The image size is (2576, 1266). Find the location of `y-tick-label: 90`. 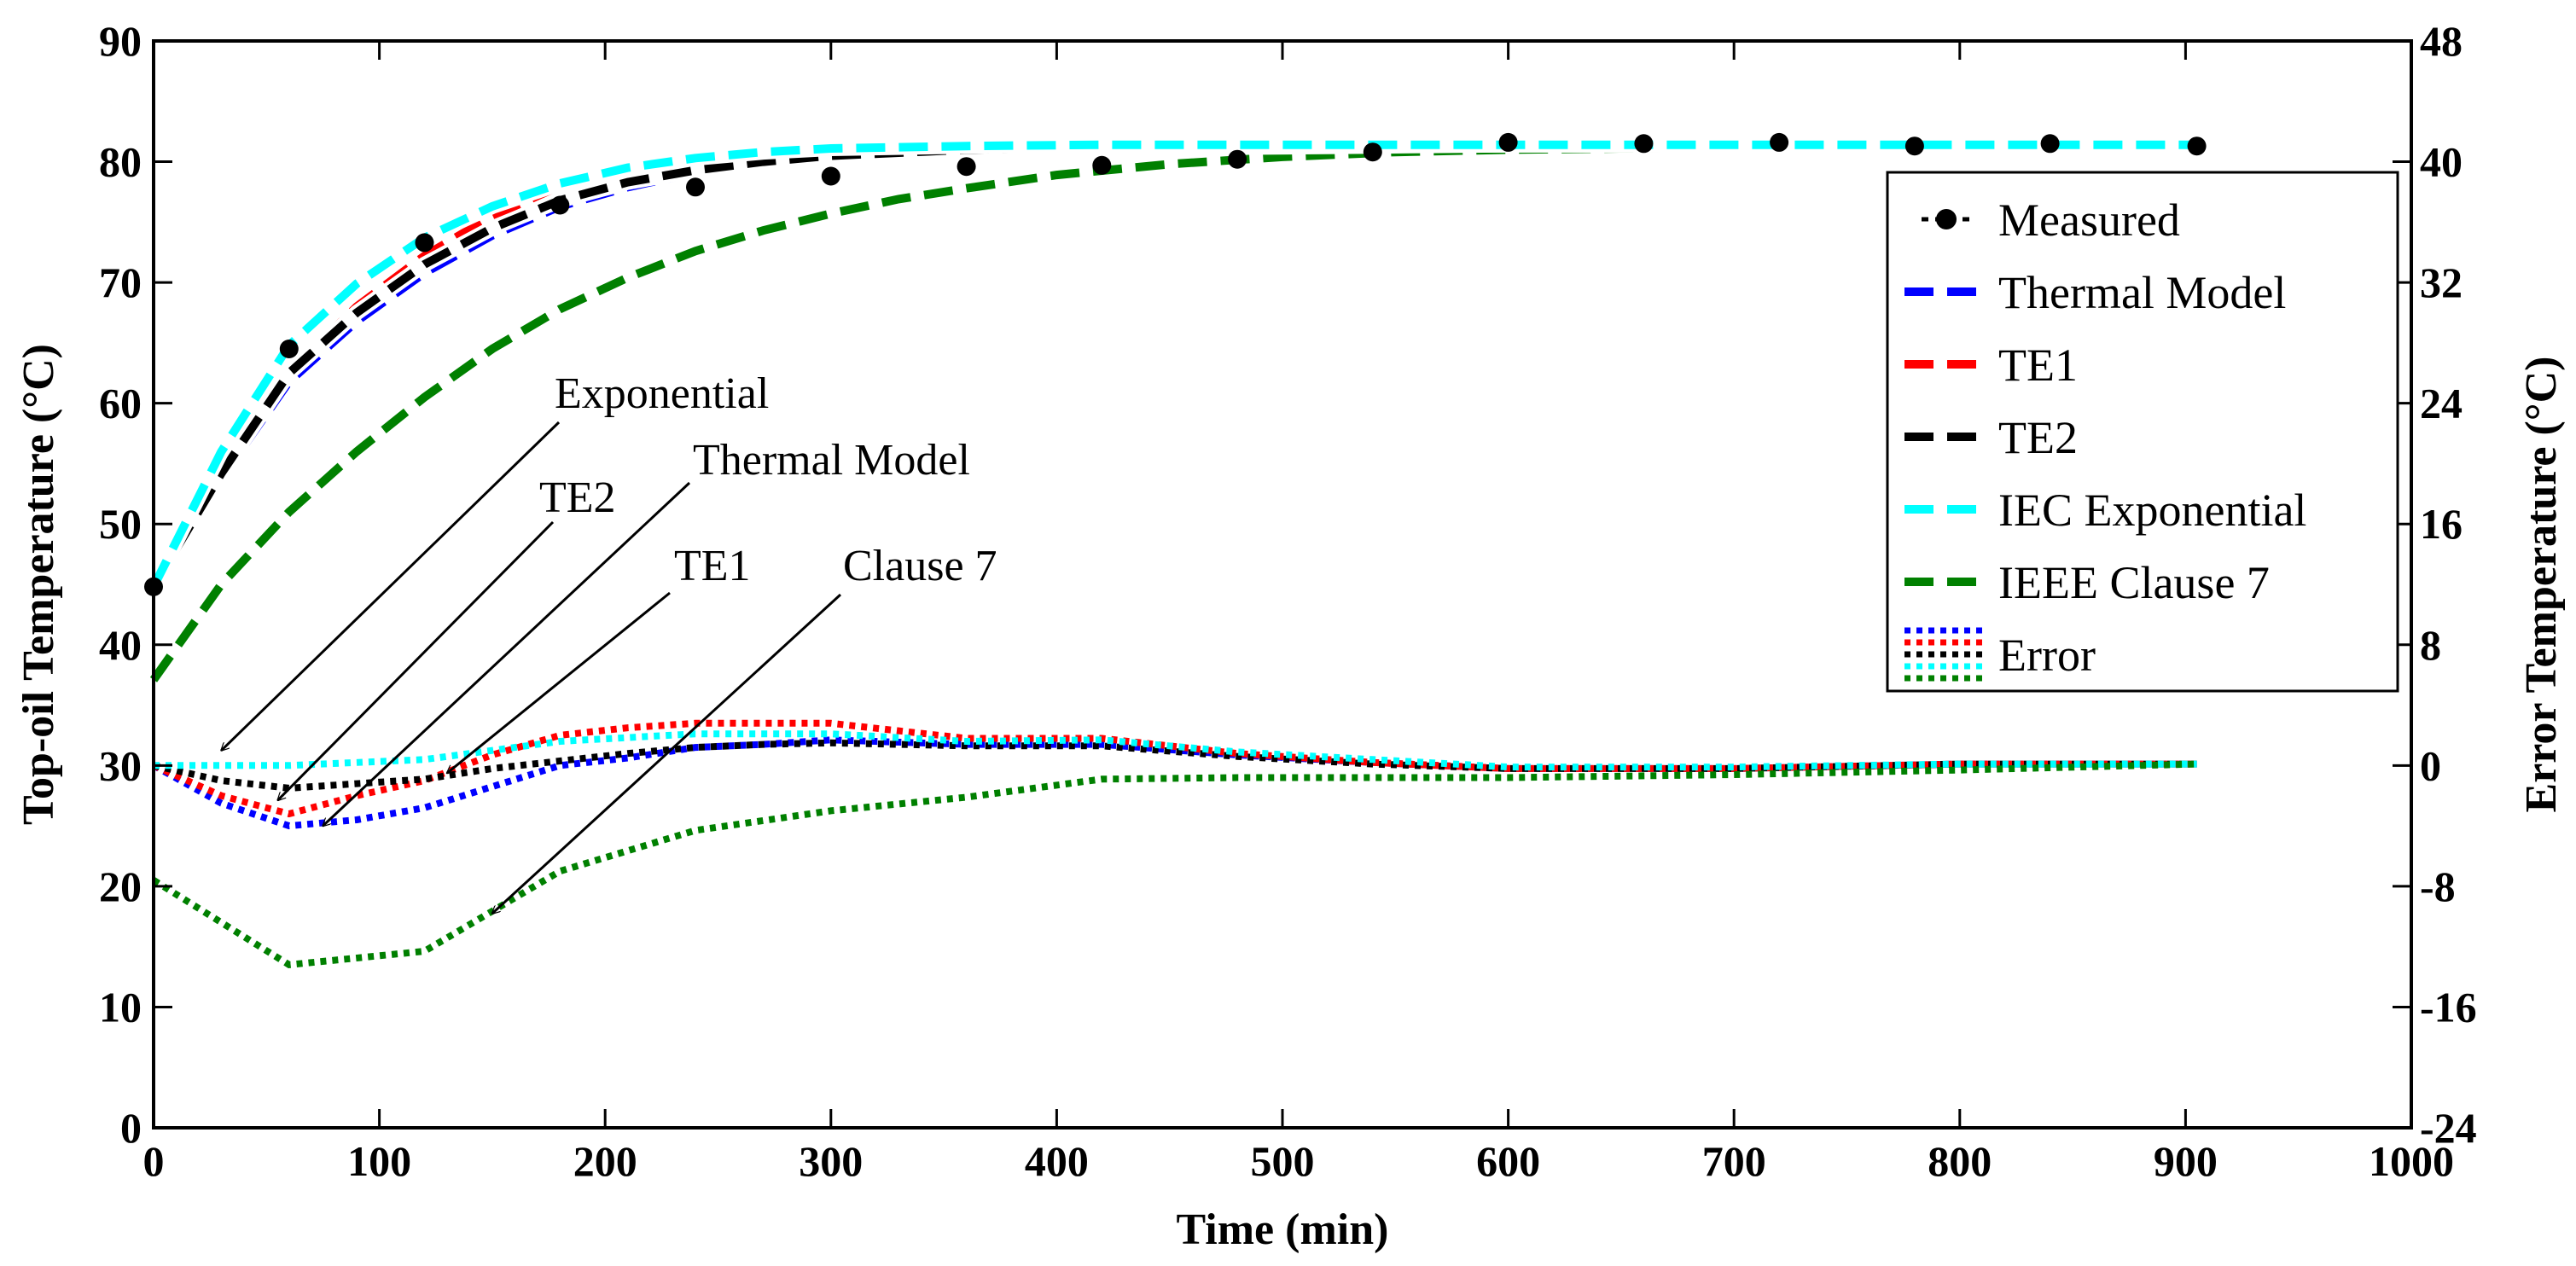

y-tick-label: 90 is located at coordinates (120, 41).